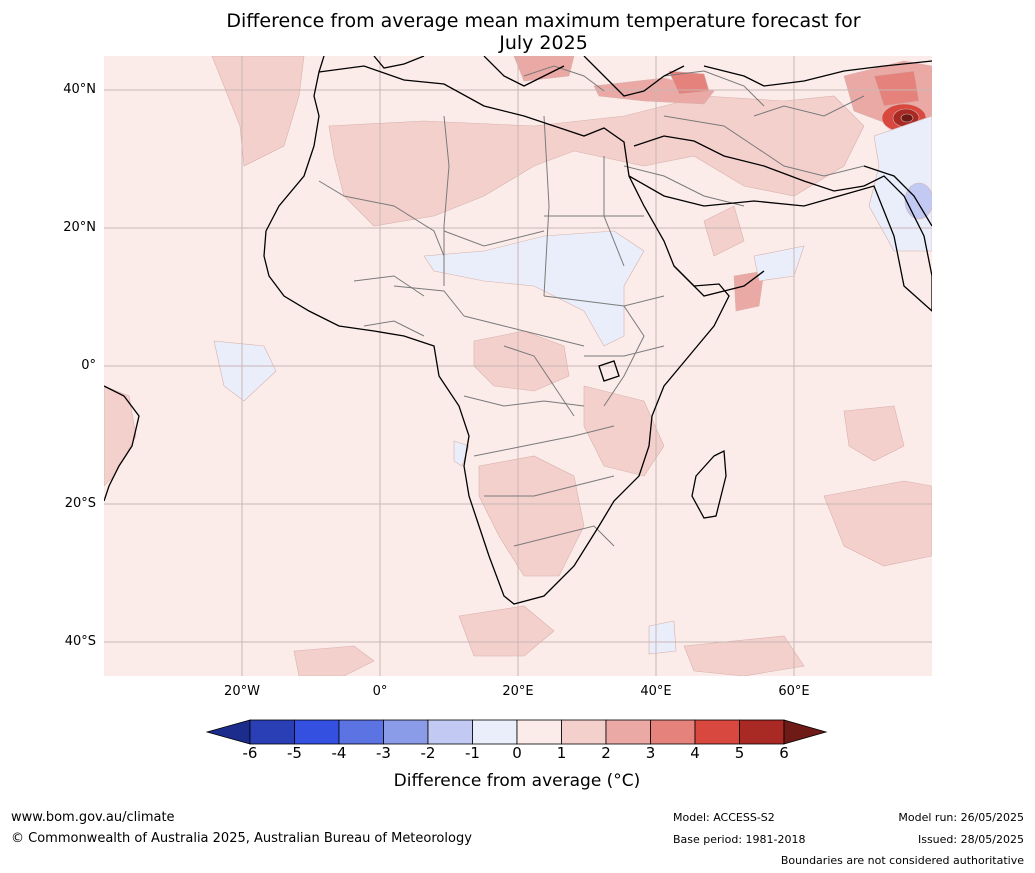 The width and height of the screenshot is (1035, 873). Describe the element at coordinates (88, 365) in the screenshot. I see `lat-label-equator: 0°` at that location.